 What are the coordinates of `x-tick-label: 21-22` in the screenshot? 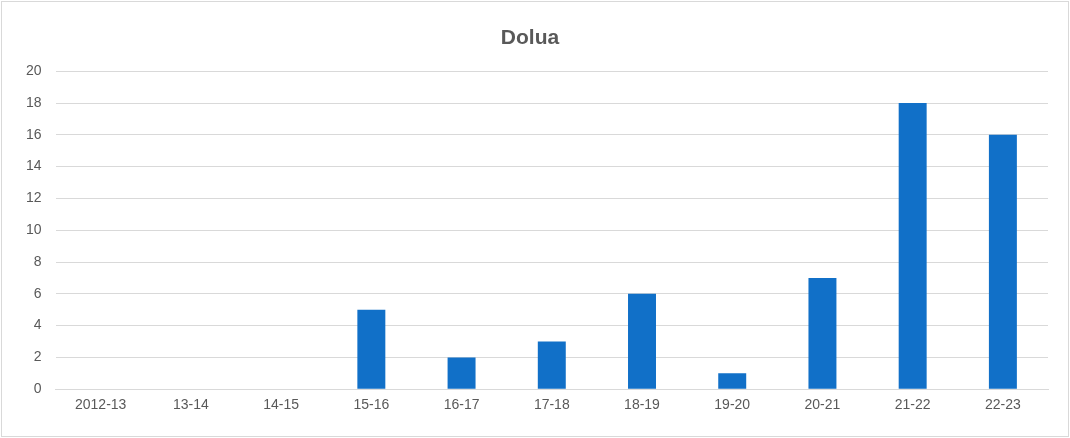 It's located at (912, 404).